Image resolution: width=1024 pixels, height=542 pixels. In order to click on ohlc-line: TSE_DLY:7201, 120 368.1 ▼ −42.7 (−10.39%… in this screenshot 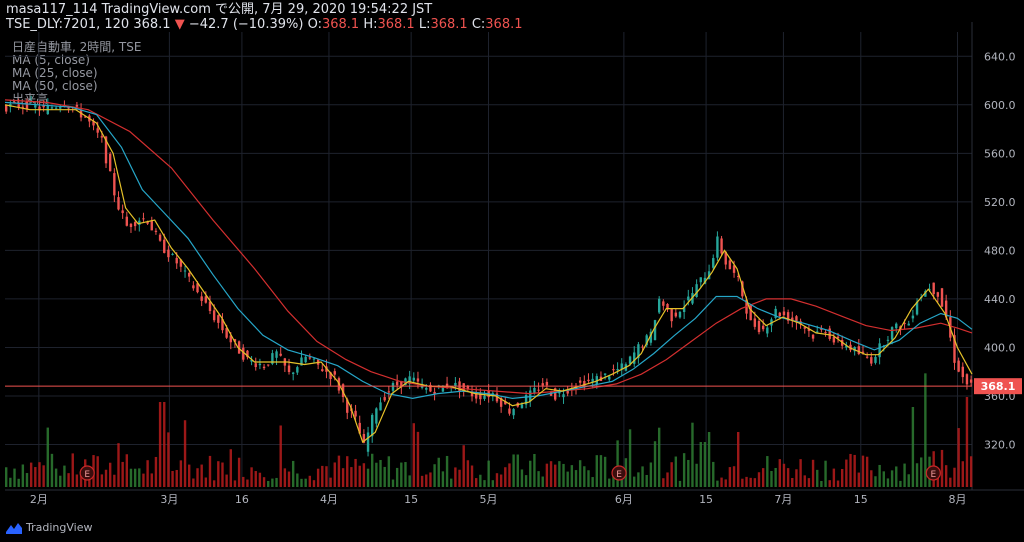, I will do `click(264, 24)`.